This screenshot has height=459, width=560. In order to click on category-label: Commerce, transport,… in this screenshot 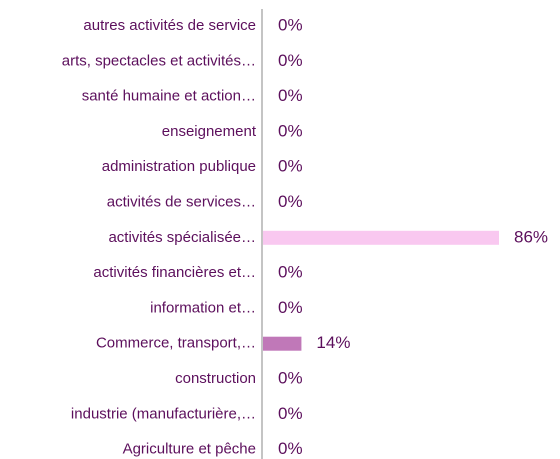, I will do `click(176, 343)`.